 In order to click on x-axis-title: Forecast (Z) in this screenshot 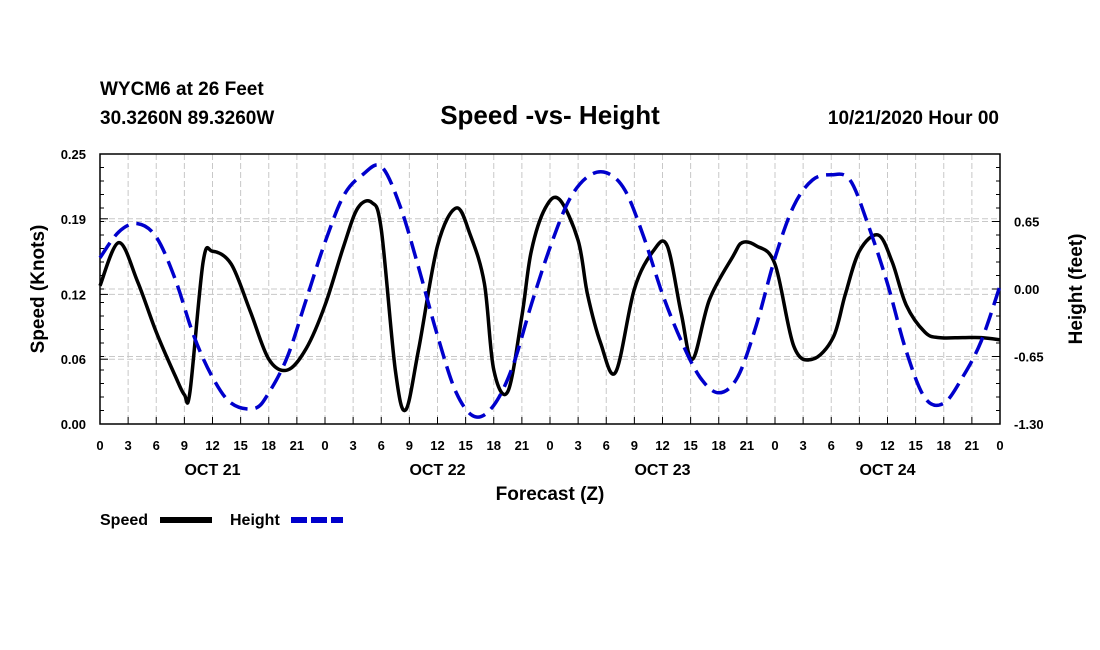, I will do `click(550, 494)`.